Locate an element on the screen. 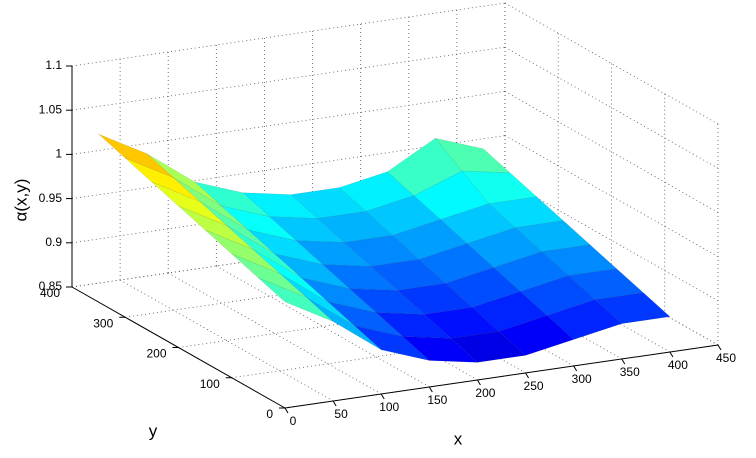 The image size is (756, 458). z-tick-label: 1.05 is located at coordinates (51, 109).